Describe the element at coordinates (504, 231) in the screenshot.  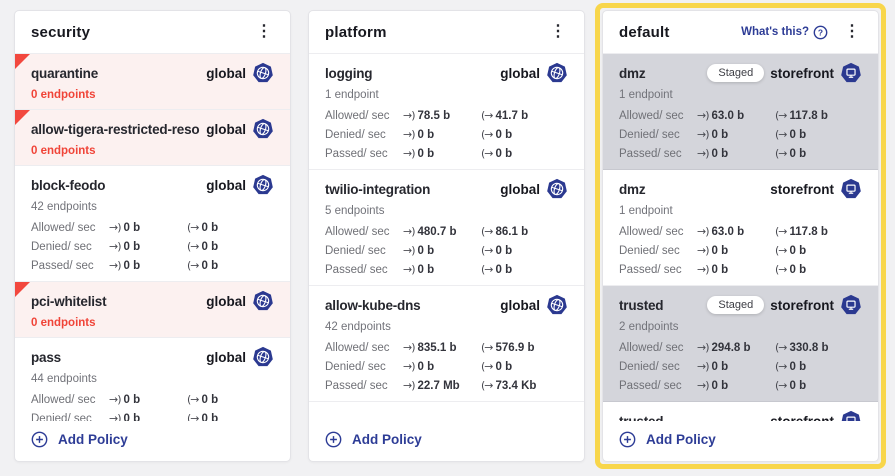
I see `stat-egress-value: (→ 86.1 b` at that location.